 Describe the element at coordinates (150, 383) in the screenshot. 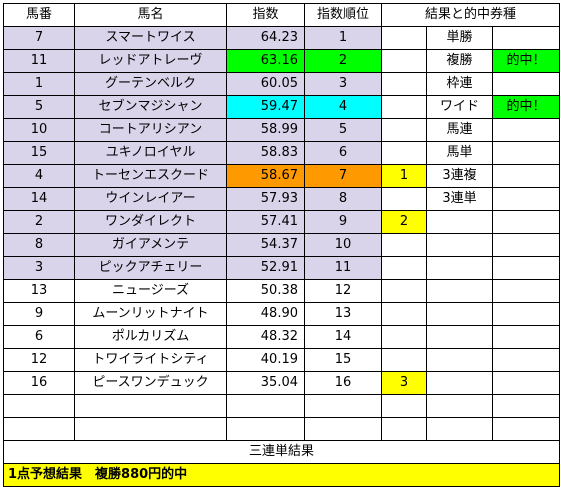

I see `horse-name-cell: ピースワンデュック` at that location.